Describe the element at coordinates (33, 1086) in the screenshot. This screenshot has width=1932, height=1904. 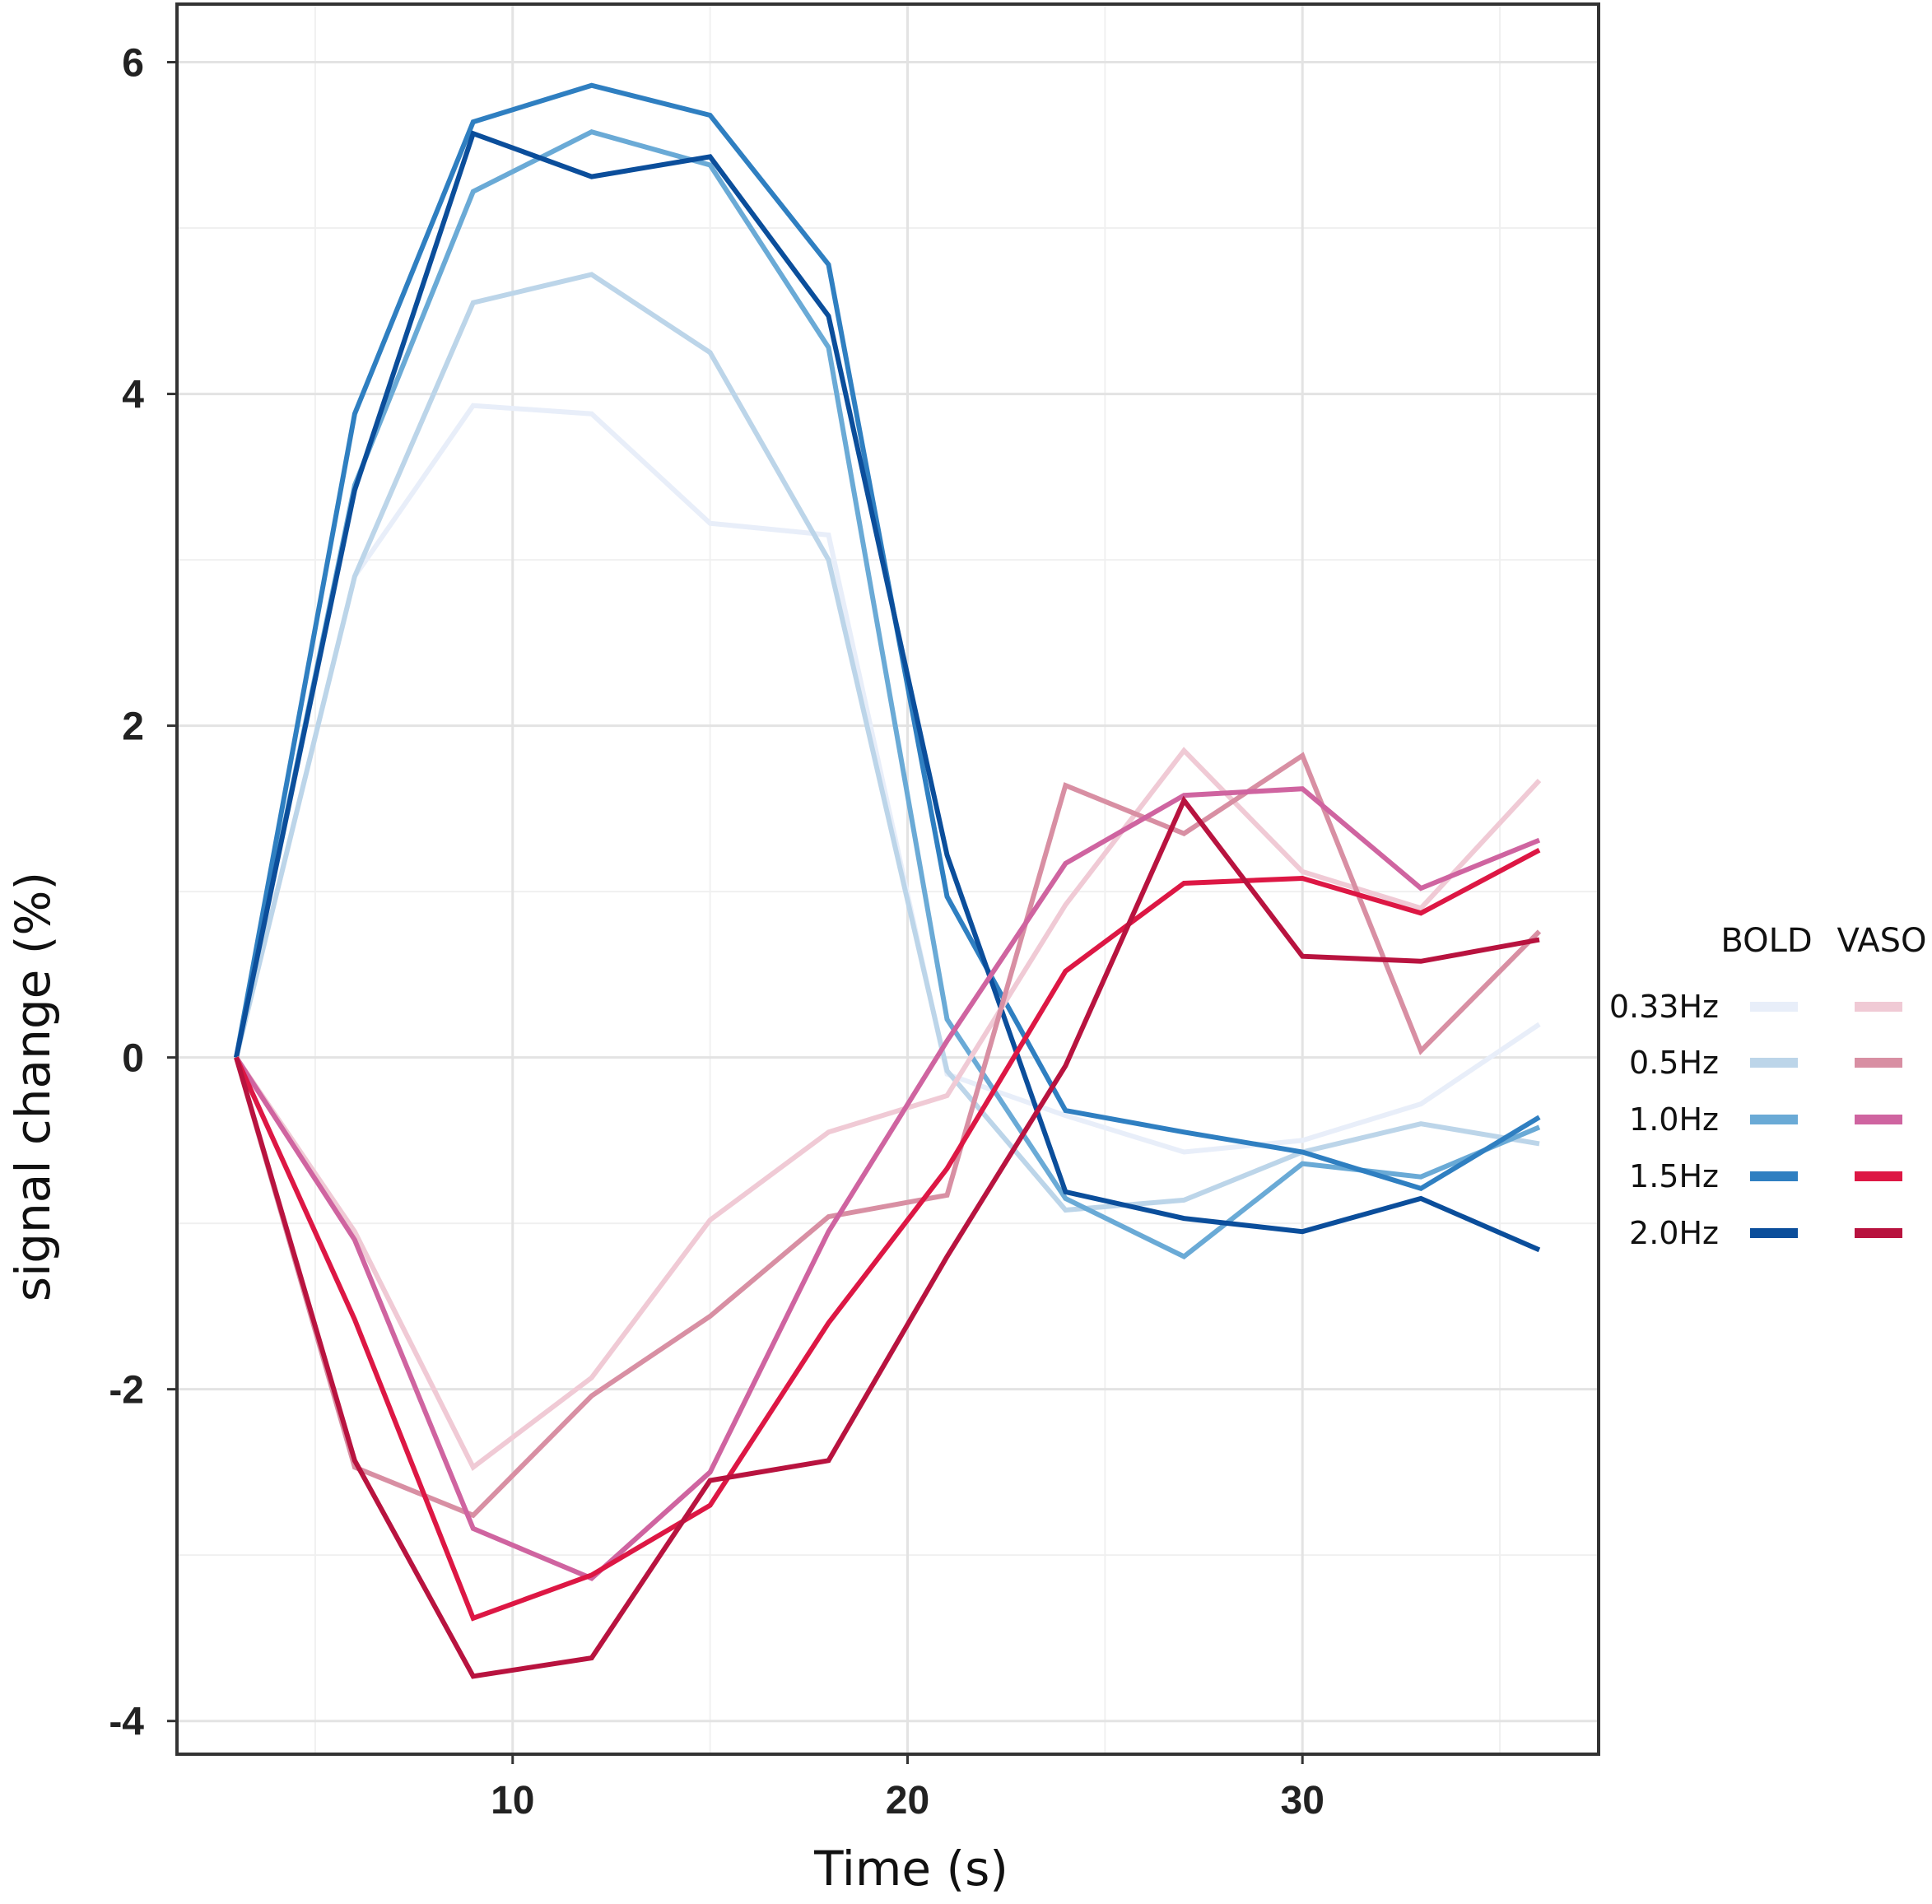
I see `y-axis-title: signal change (%)` at that location.